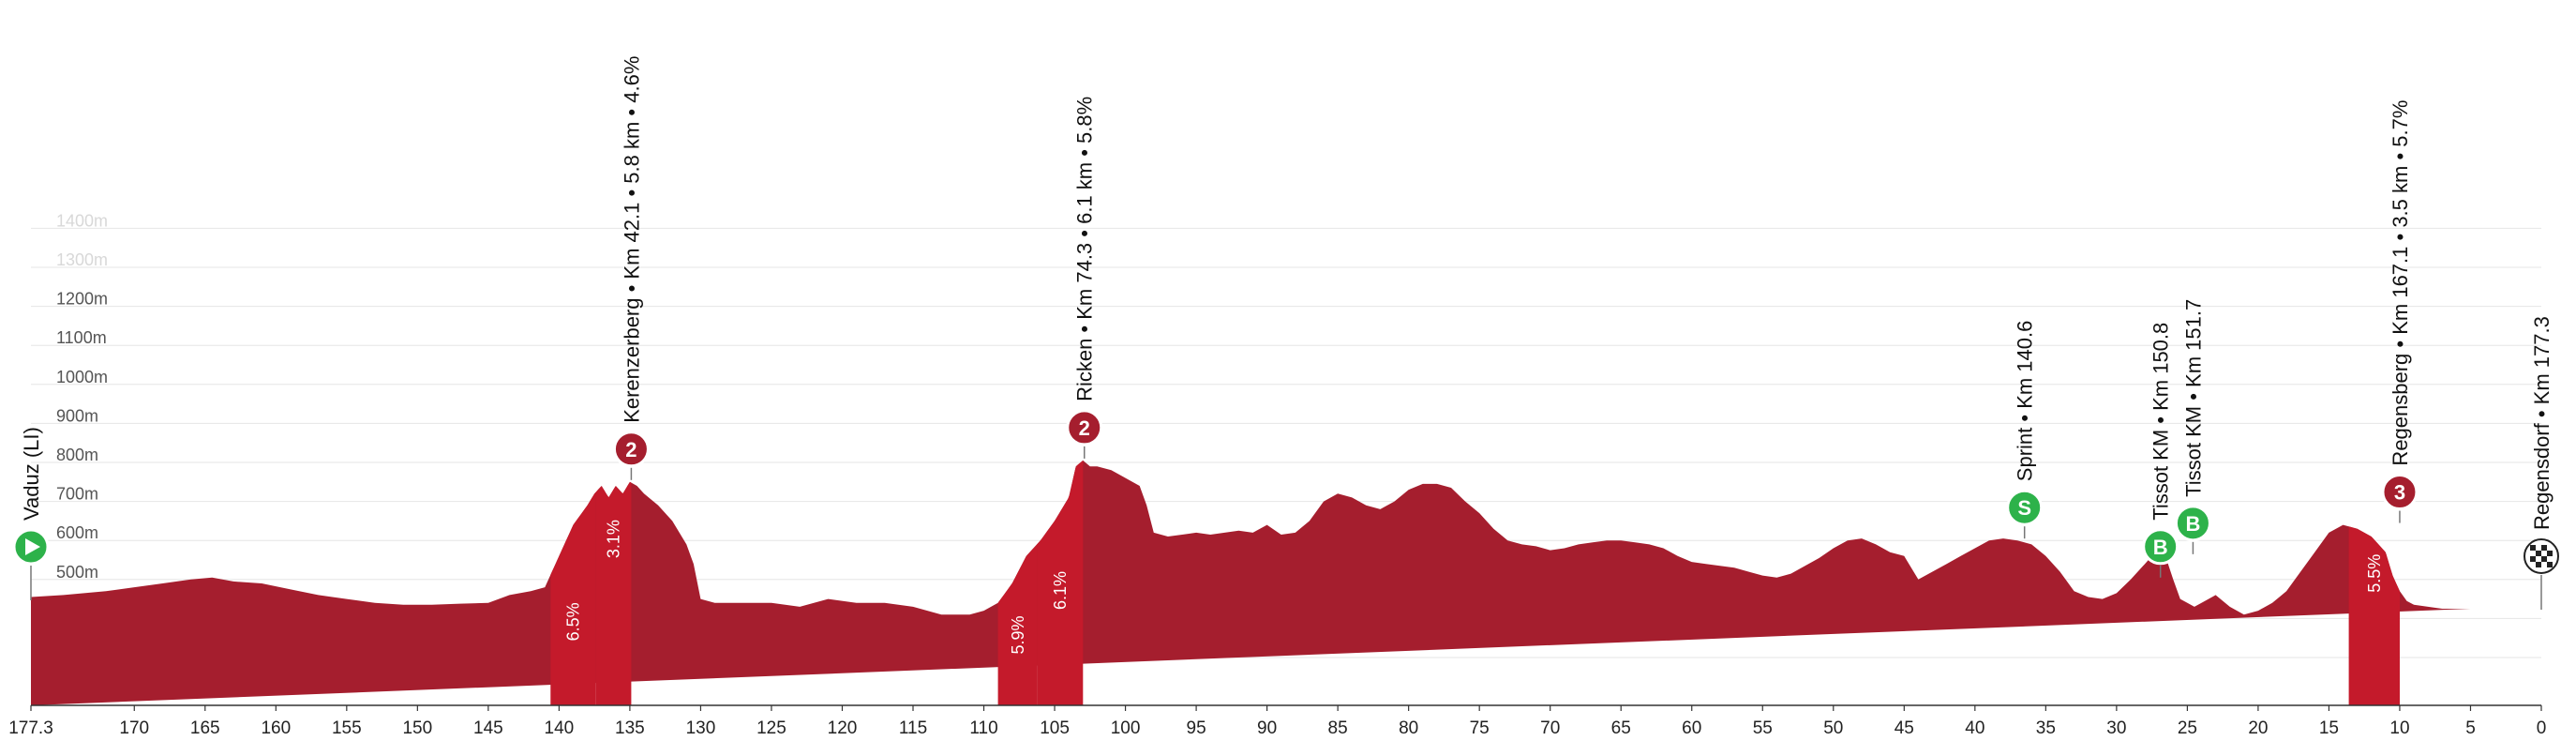 This screenshot has height=756, width=2576. I want to click on x-tick-label: 75, so click(1480, 728).